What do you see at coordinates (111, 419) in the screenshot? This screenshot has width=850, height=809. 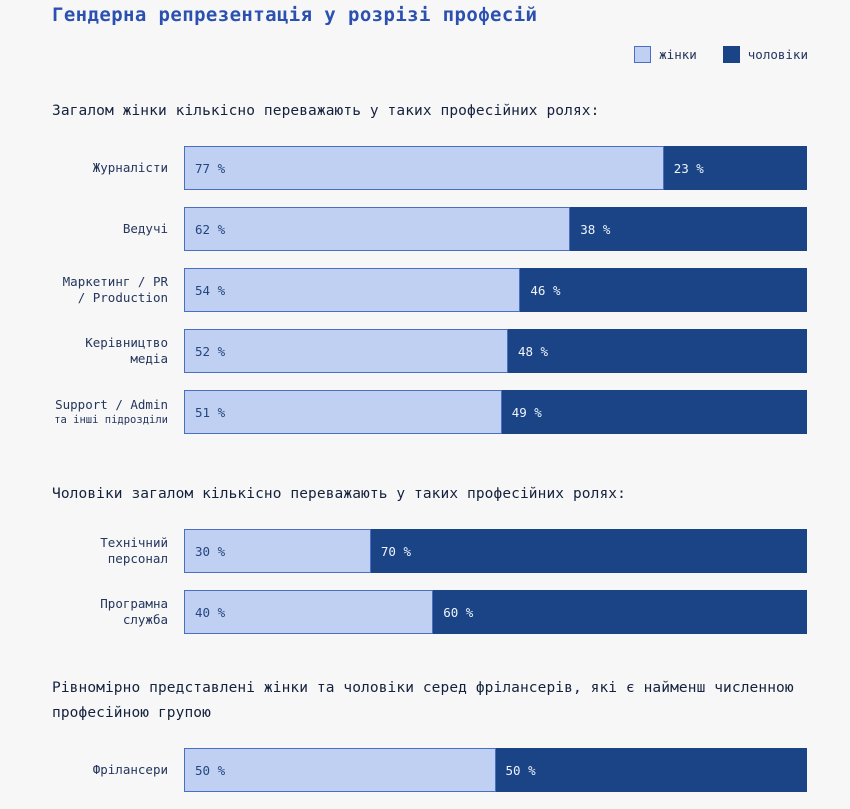 I see `row-label-line2: та інші підрозділи` at bounding box center [111, 419].